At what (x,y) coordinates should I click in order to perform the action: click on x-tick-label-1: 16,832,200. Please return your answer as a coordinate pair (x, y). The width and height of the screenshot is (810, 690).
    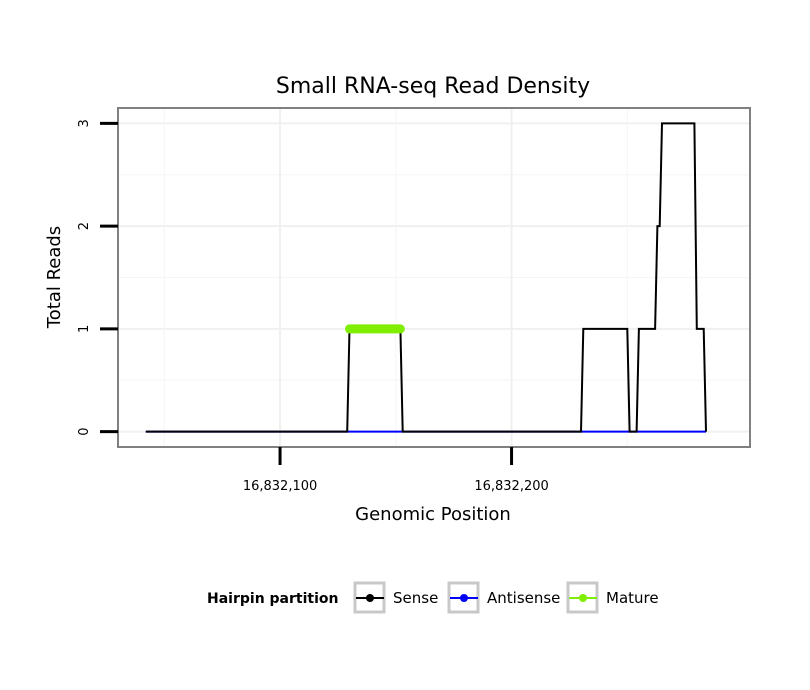
    Looking at the image, I should click on (511, 486).